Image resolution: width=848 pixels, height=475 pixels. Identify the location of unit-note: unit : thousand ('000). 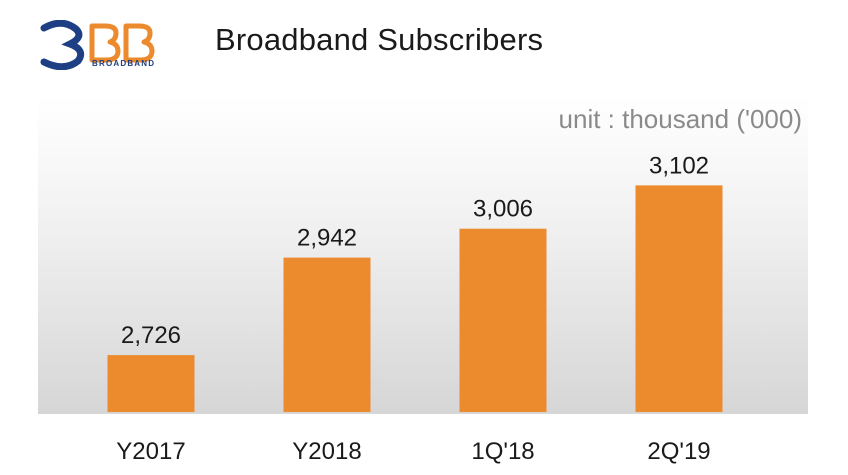
(680, 119).